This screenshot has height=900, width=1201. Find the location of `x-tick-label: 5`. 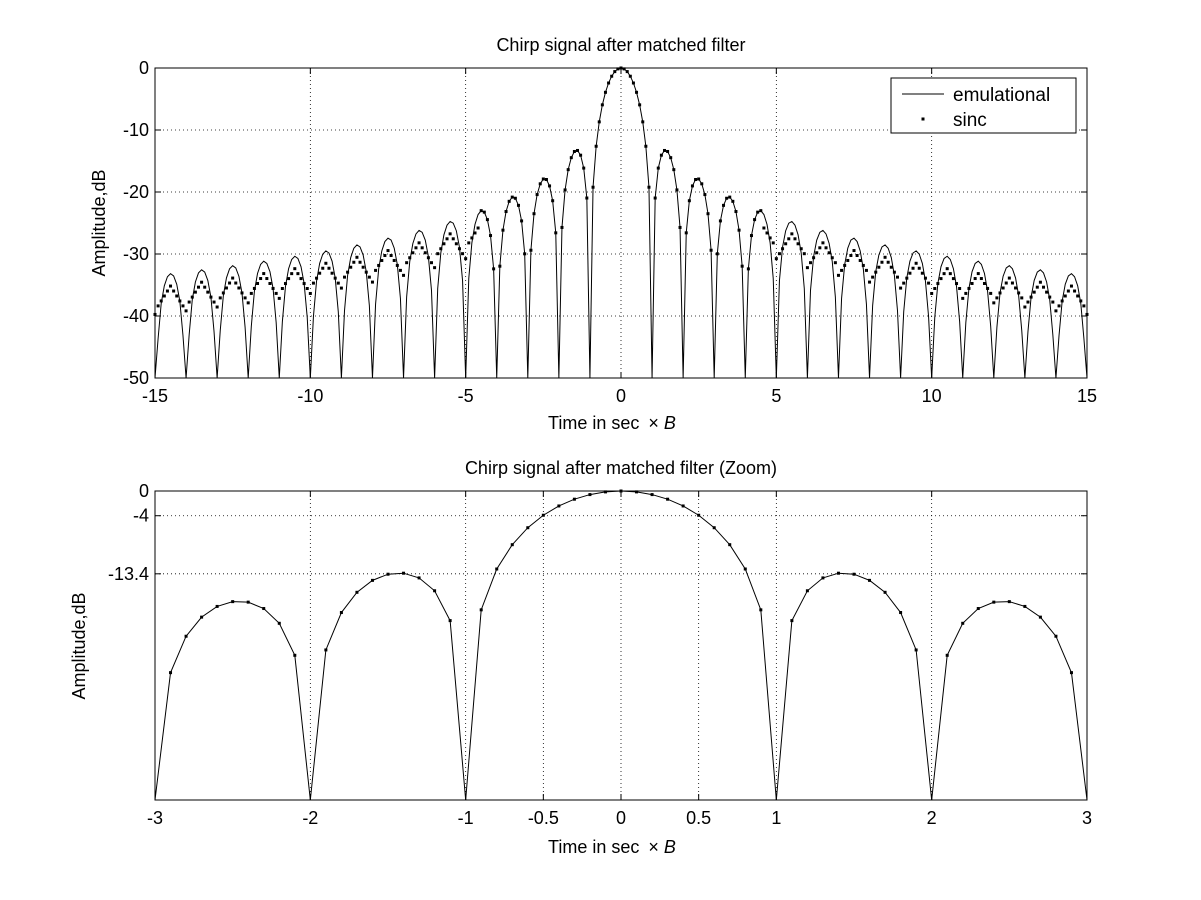

x-tick-label: 5 is located at coordinates (776, 396).